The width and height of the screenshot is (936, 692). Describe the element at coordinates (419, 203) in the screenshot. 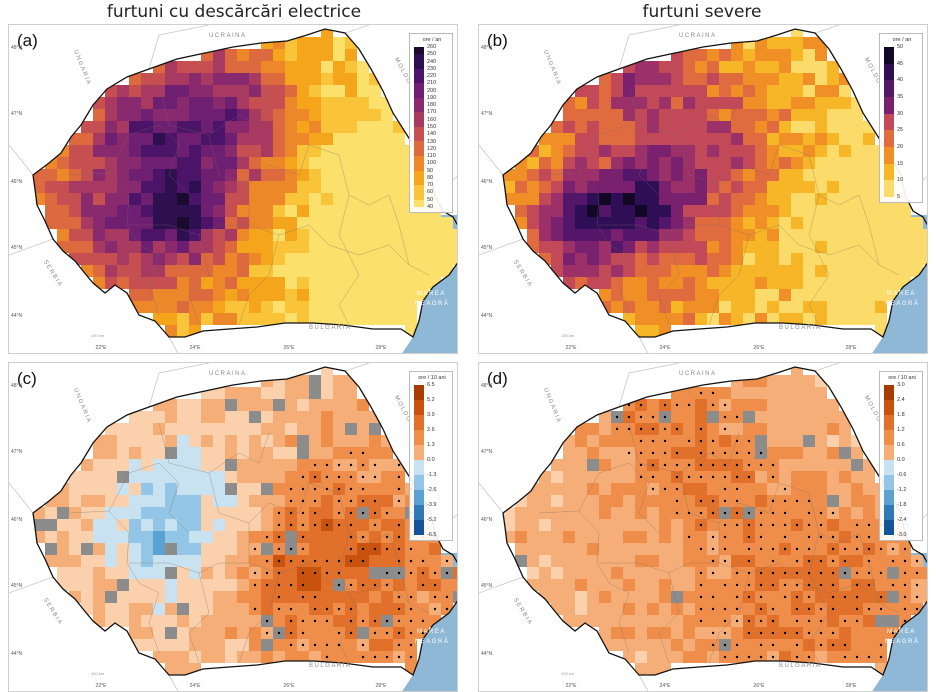

I see `colorbar-segment` at that location.